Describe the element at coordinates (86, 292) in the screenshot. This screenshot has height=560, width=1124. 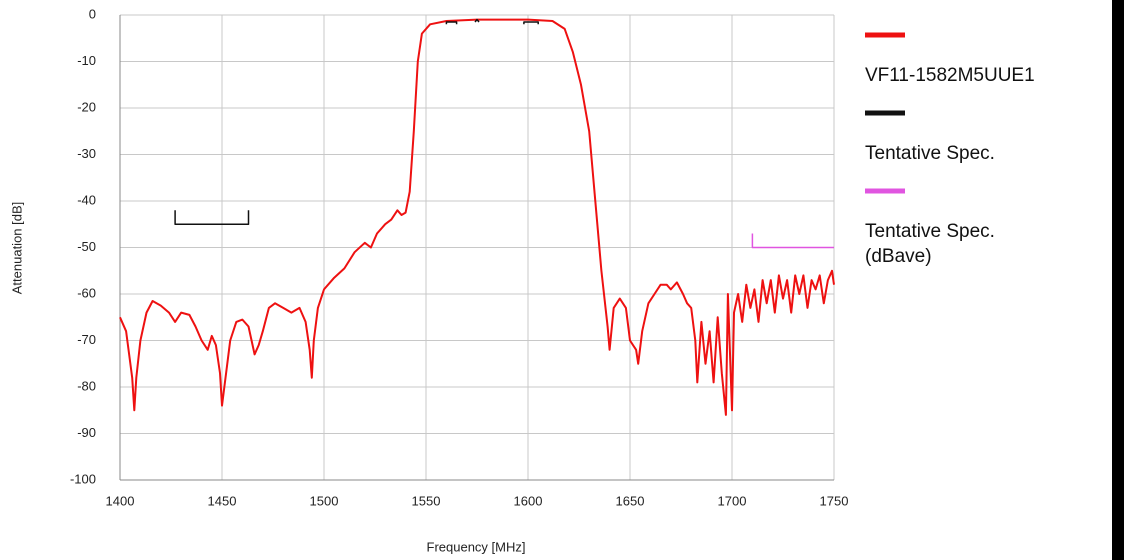
I see `y-tick-label: -60` at that location.